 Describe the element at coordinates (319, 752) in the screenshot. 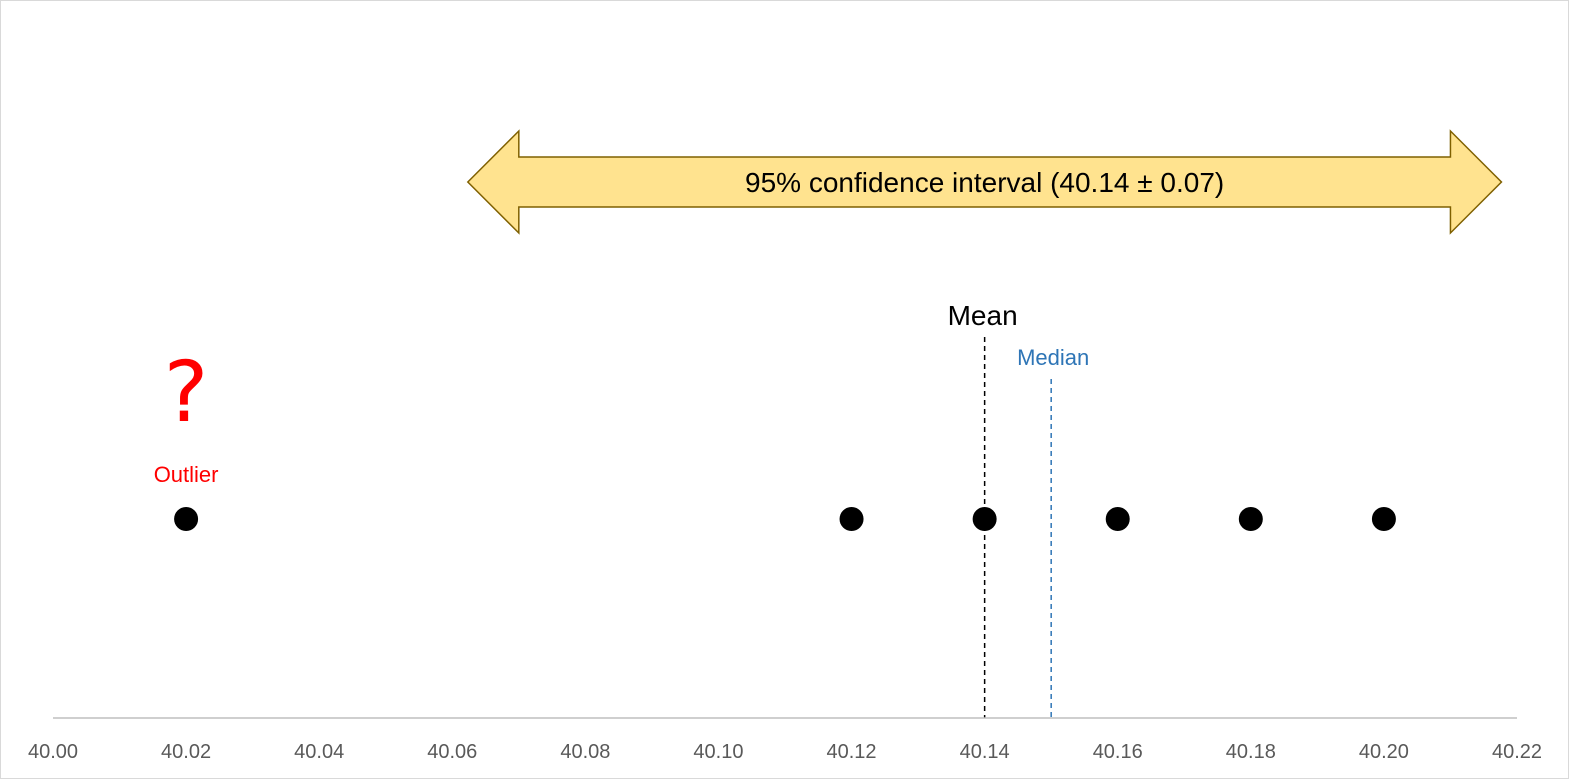

I see `x-tick-label: 40.04` at that location.